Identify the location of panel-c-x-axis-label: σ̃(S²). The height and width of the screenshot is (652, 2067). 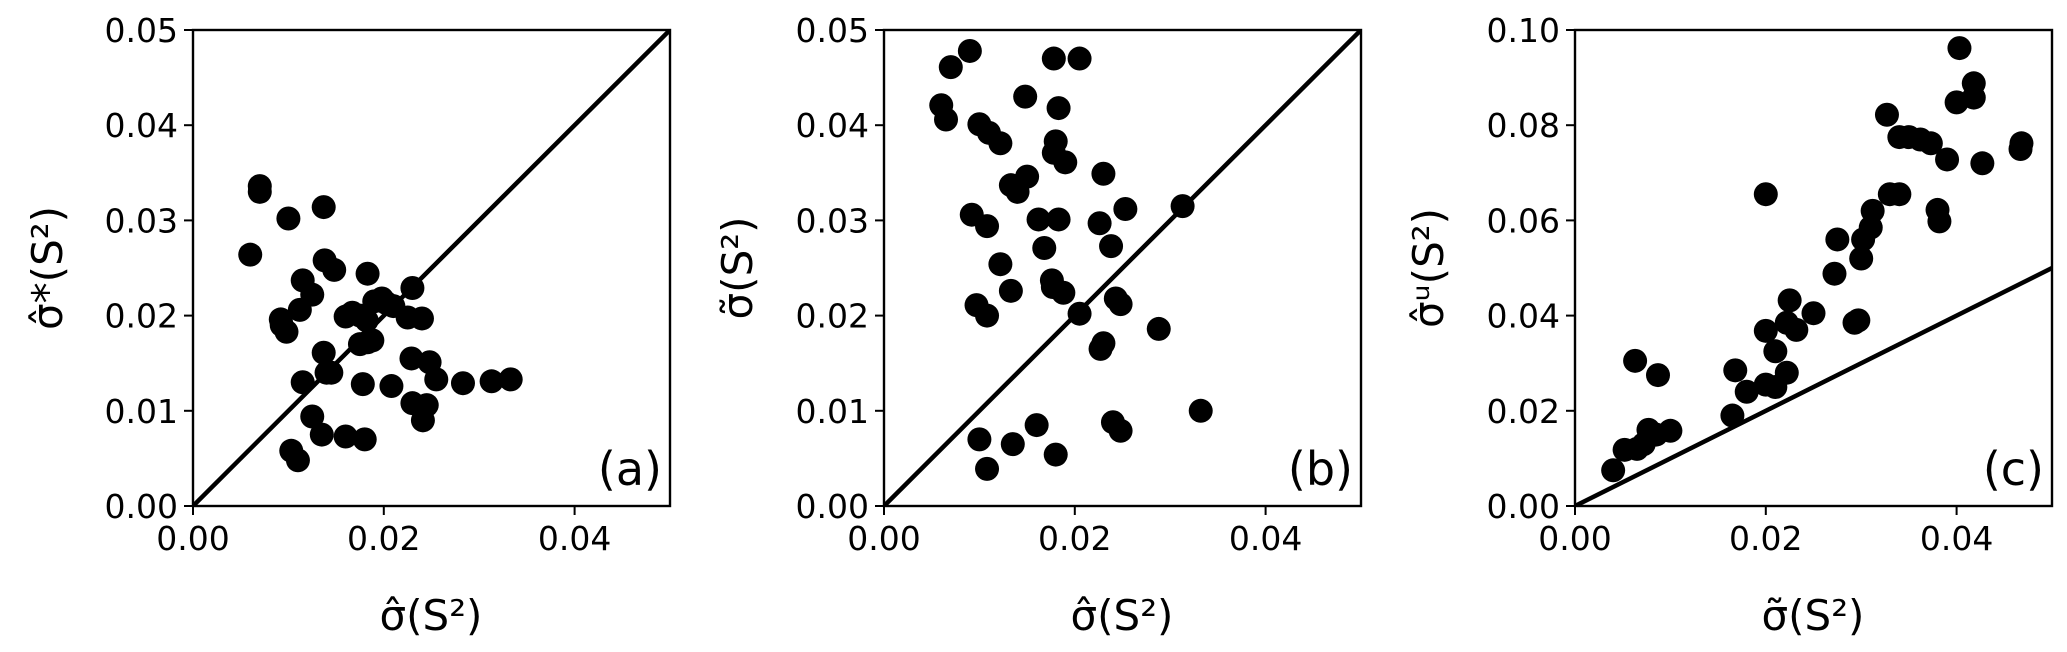
(1813, 615).